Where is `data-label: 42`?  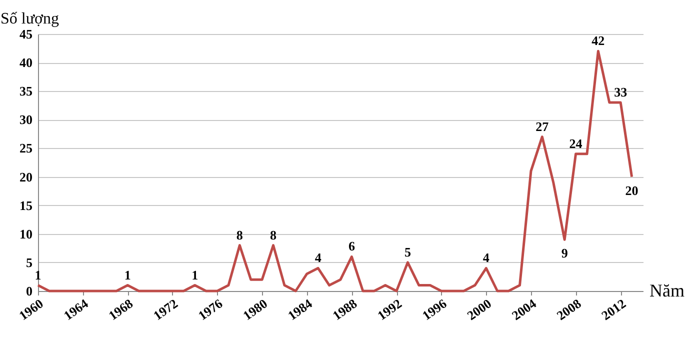
data-label: 42 is located at coordinates (598, 40).